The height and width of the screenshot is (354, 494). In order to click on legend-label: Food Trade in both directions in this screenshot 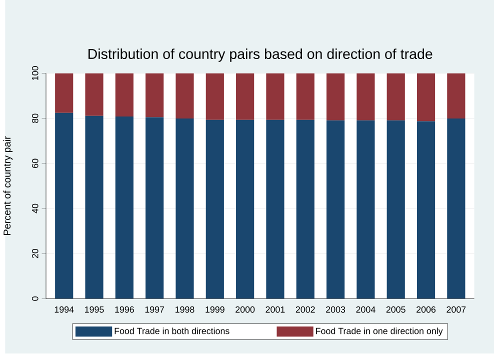, I will do `click(172, 331)`.